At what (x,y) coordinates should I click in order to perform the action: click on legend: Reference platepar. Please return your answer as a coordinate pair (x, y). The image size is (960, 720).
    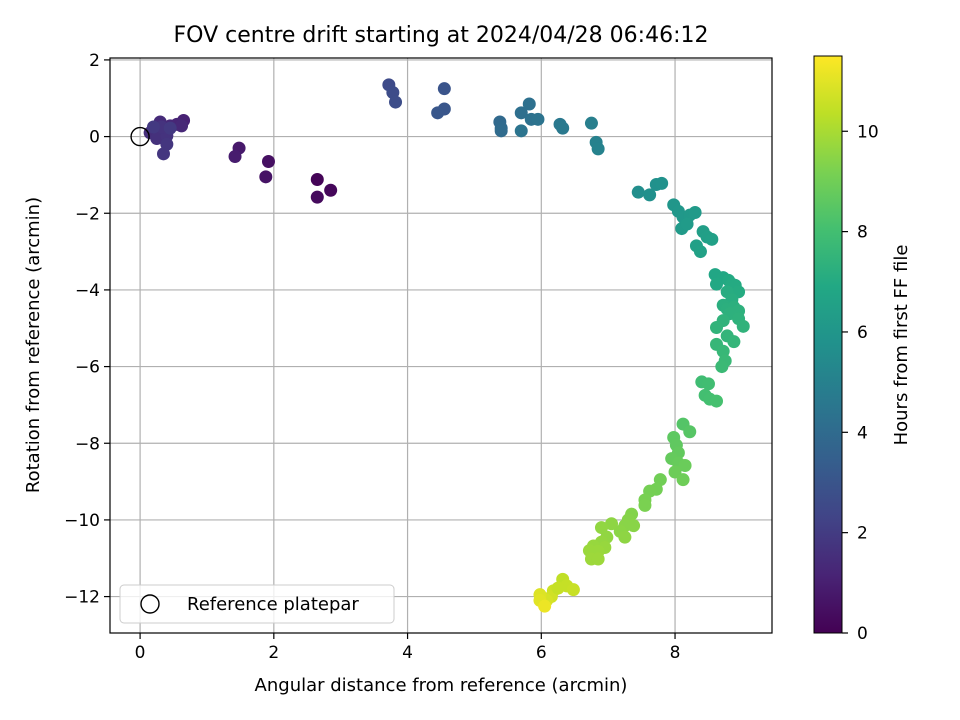
    Looking at the image, I should click on (257, 604).